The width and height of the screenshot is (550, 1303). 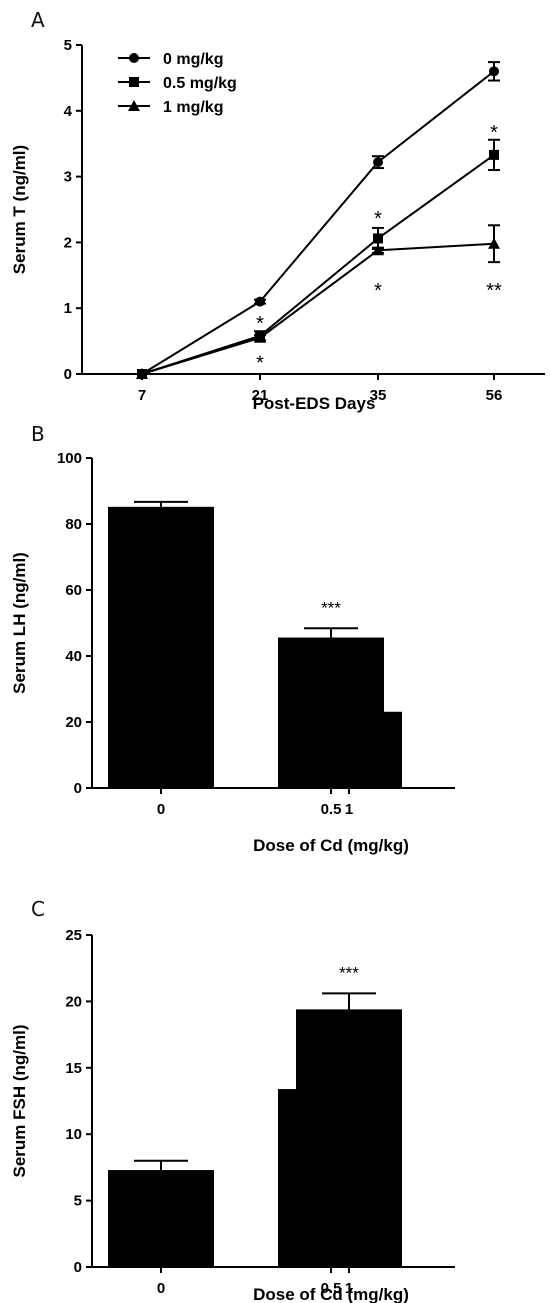 I want to click on significance-marker: **, so click(x=494, y=291).